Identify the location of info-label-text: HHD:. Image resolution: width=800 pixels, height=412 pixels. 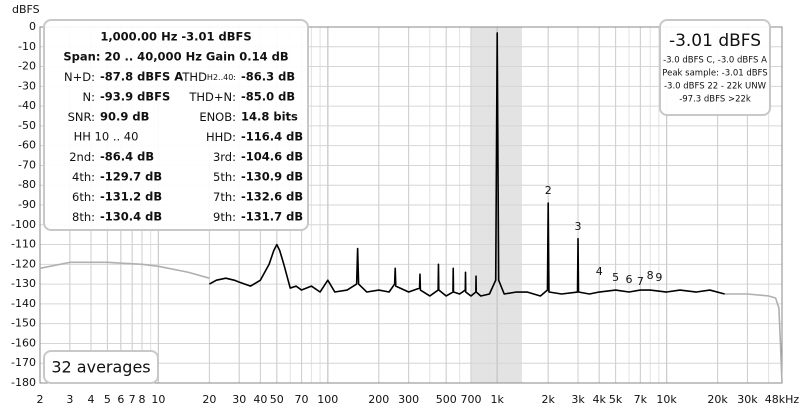
(221, 137).